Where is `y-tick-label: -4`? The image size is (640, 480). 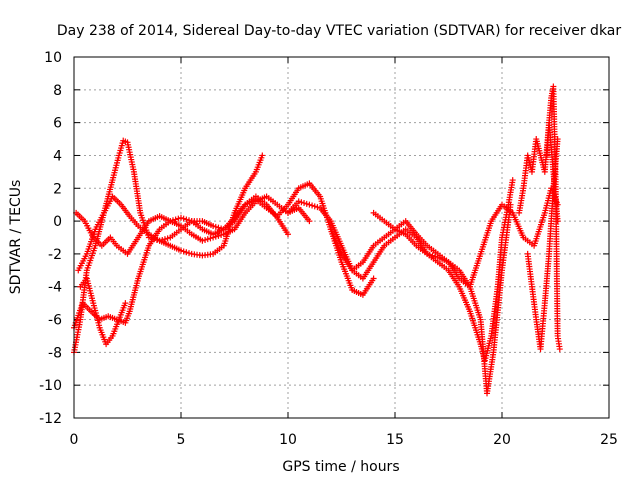 y-tick-label: -4 is located at coordinates (55, 288).